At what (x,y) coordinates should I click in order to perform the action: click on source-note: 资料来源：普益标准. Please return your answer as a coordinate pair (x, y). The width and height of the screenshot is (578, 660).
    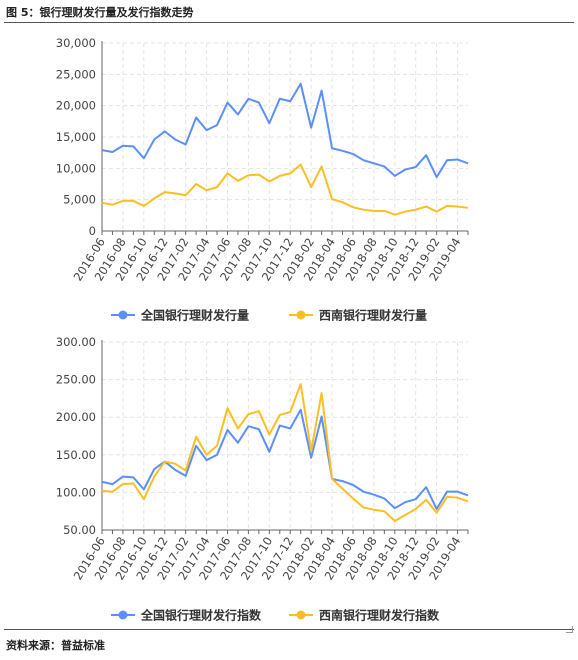
    Looking at the image, I should click on (55, 645).